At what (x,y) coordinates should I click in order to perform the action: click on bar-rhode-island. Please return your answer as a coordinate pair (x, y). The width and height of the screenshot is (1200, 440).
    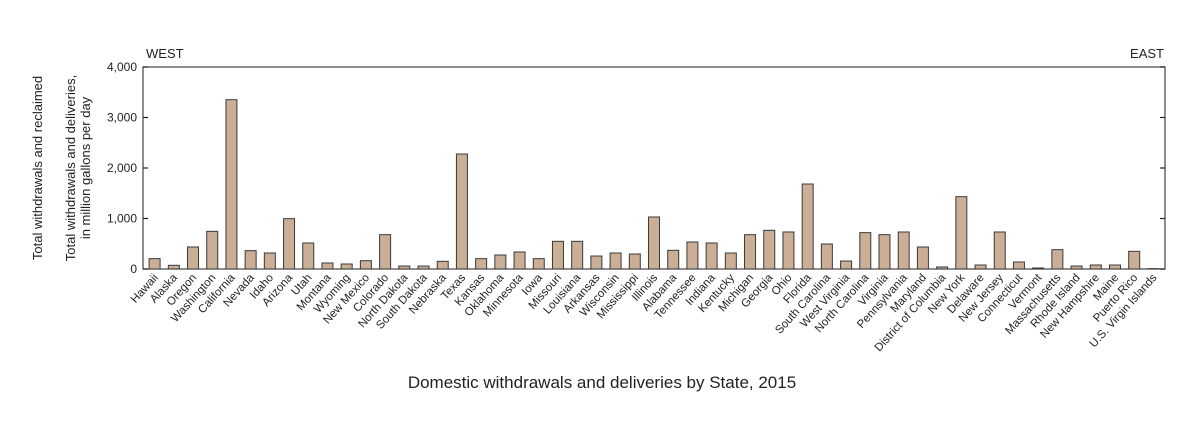
    Looking at the image, I should click on (1076, 267).